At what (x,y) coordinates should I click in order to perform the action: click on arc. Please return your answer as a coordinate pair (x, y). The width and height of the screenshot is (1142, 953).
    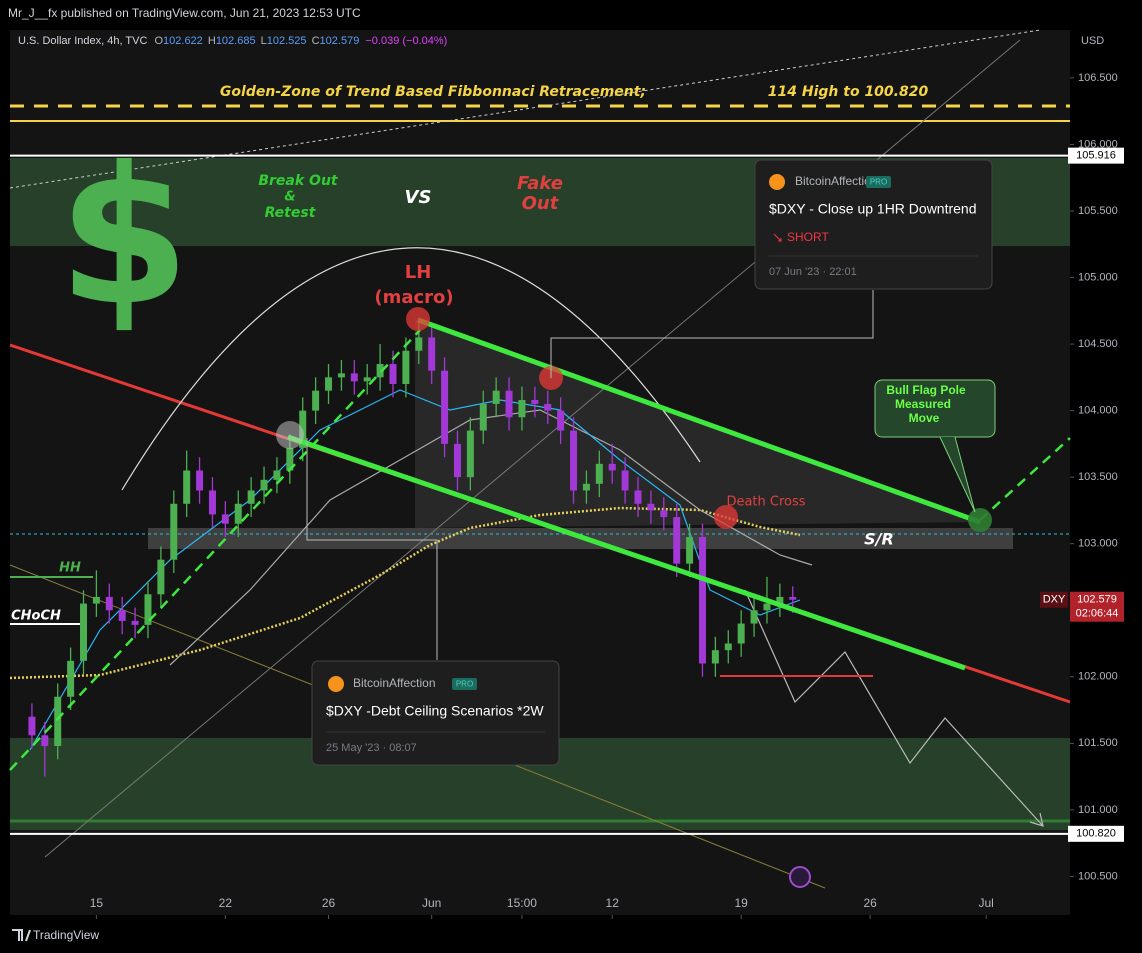
    Looking at the image, I should click on (411, 369).